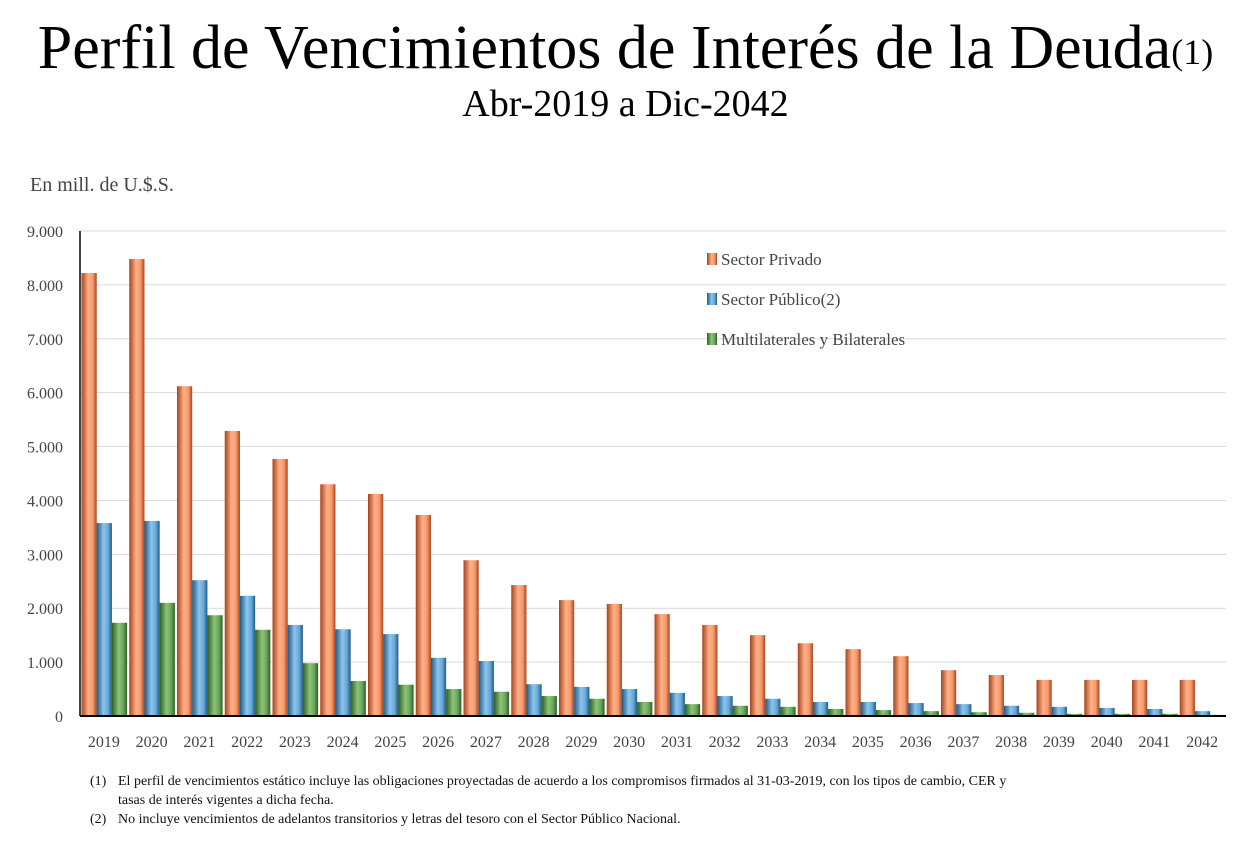  Describe the element at coordinates (391, 675) in the screenshot. I see `bar-sector-p-blico--2025` at that location.